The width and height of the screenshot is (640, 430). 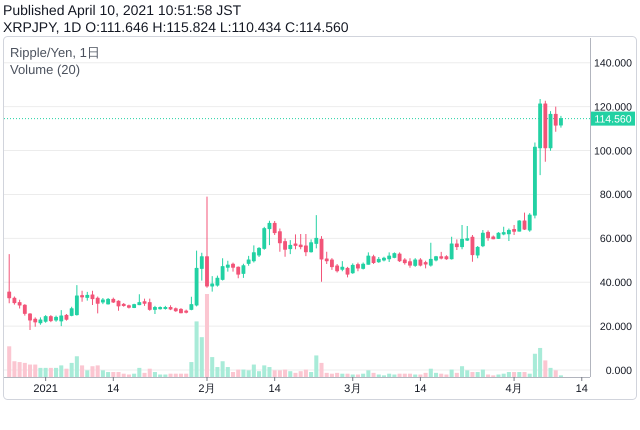 What do you see at coordinates (613, 151) in the screenshot?
I see `y-tick-label: 100.000` at bounding box center [613, 151].